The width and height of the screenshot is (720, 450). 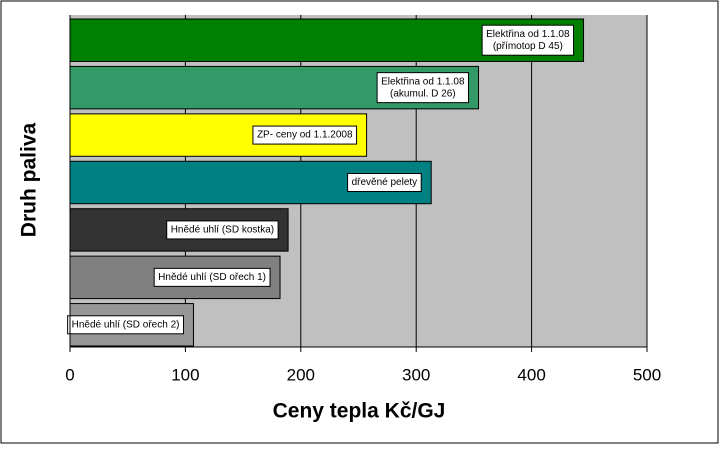 I want to click on category-label-line: Hnědé uhlí (SD ořech 1), so click(x=212, y=277).